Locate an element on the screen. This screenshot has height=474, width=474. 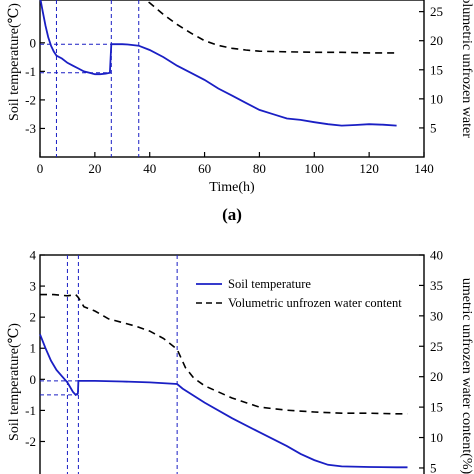
x-tick-label: 120 is located at coordinates (369, 168).